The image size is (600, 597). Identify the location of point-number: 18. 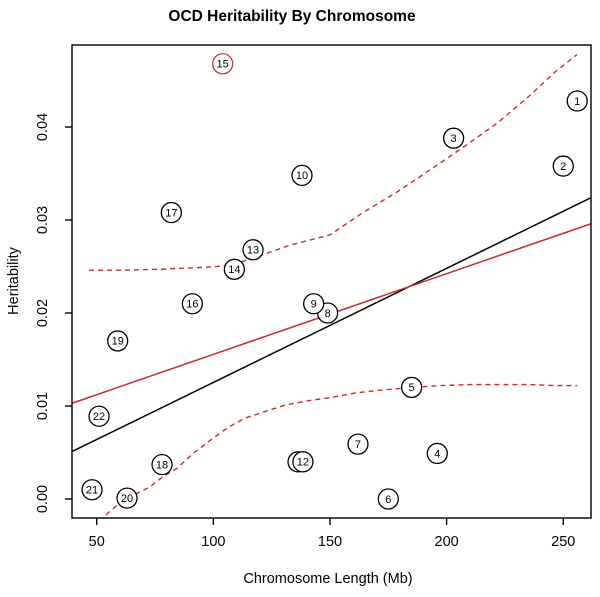
(162, 465).